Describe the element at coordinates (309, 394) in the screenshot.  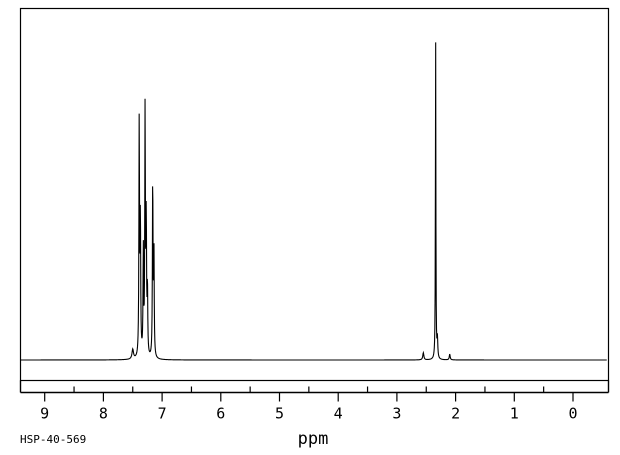
I see `axis-ticks` at that location.